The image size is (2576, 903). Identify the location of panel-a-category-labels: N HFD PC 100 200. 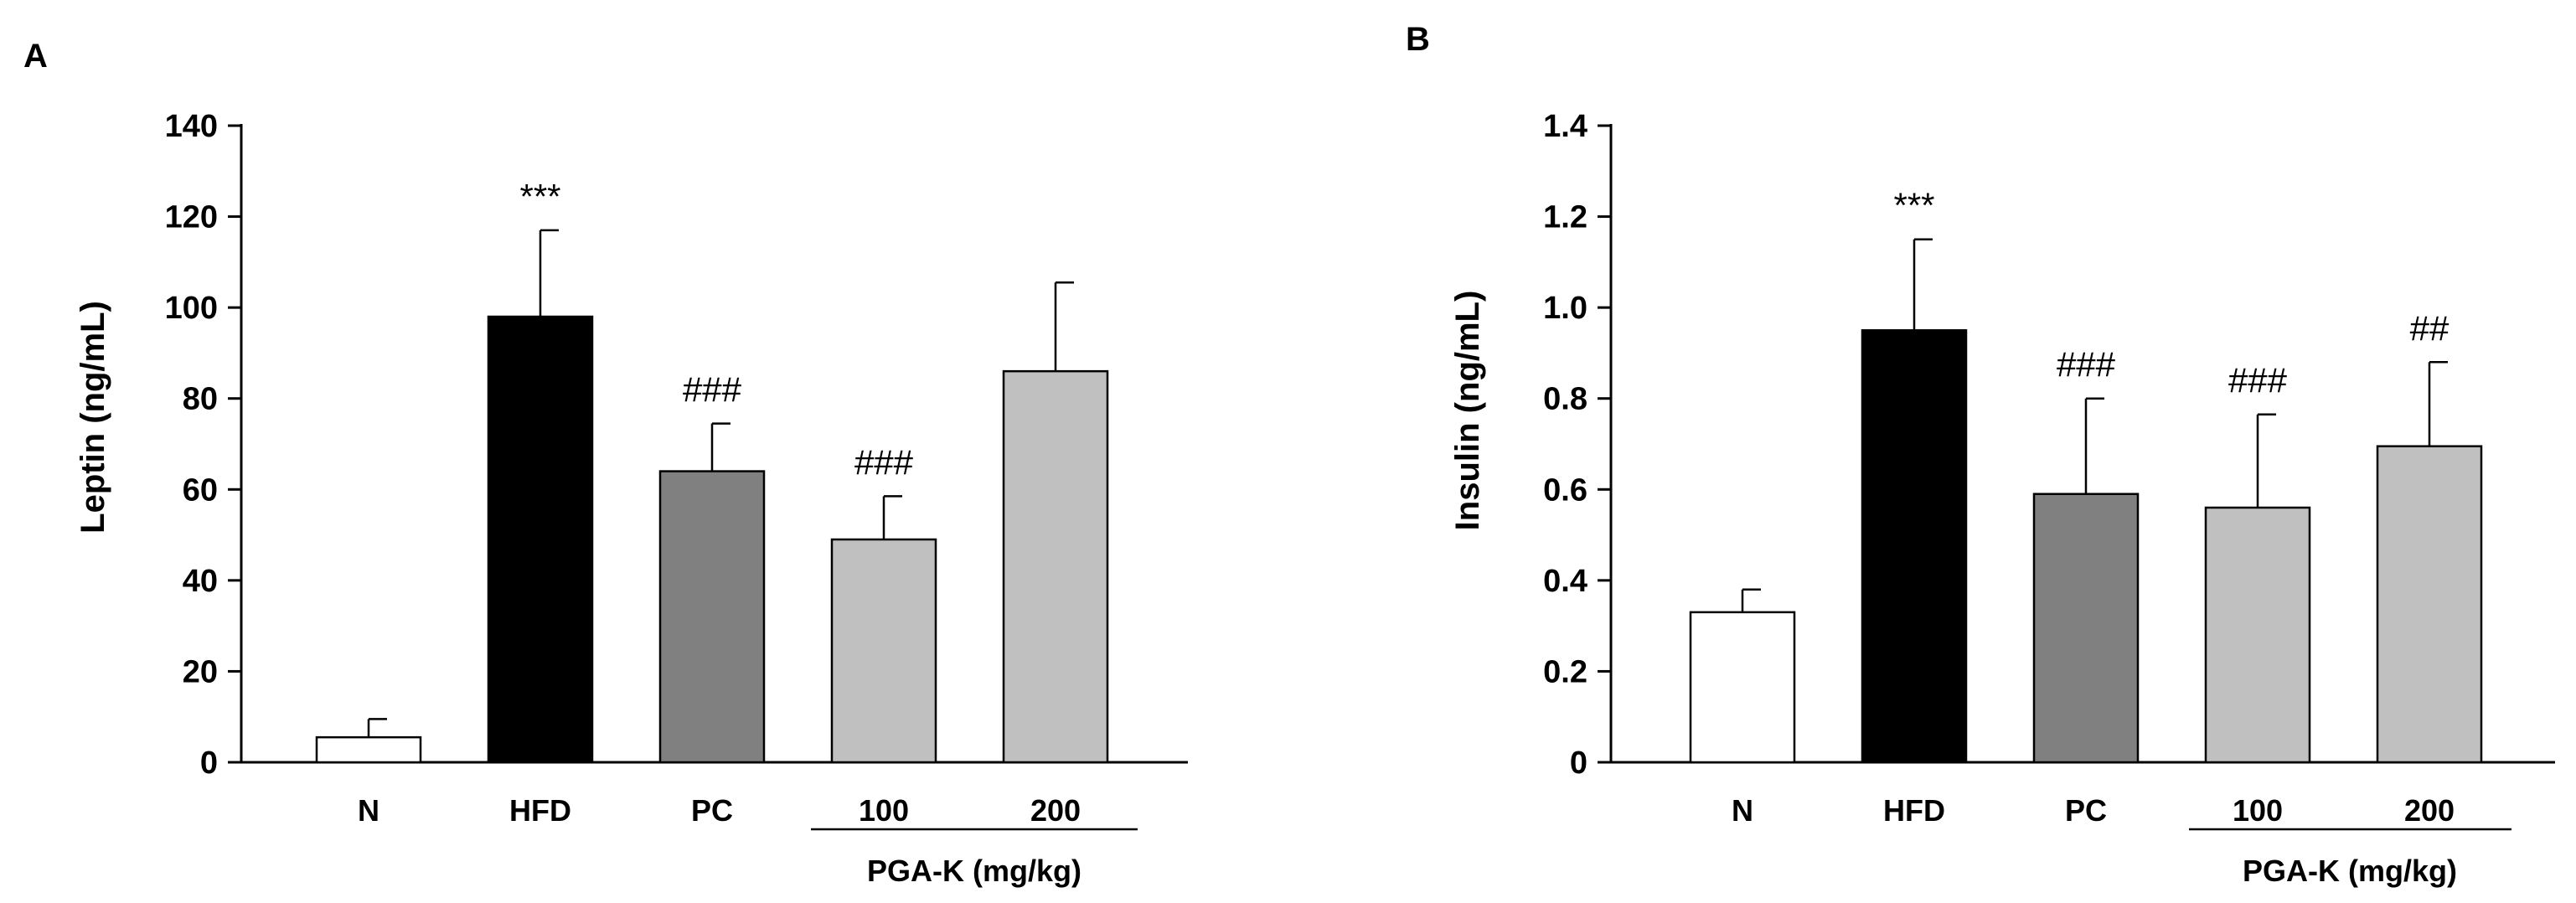
(719, 810).